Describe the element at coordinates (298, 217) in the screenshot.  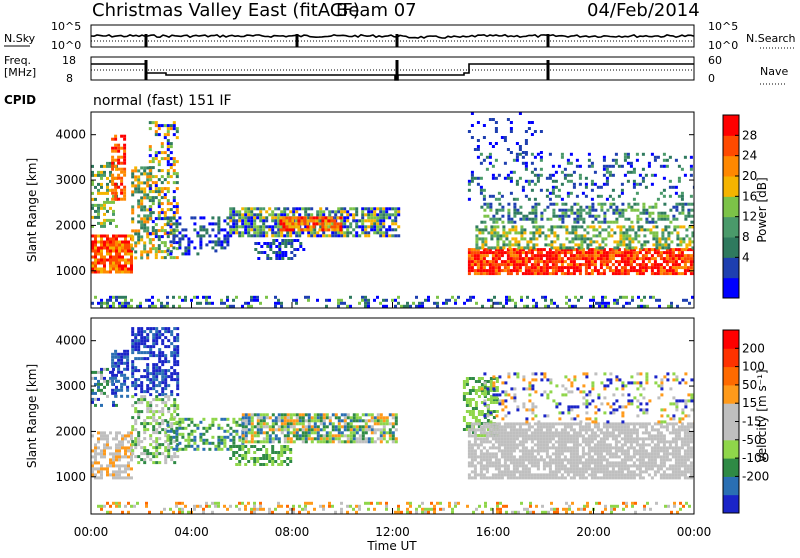
I see `cell-p8` at that location.